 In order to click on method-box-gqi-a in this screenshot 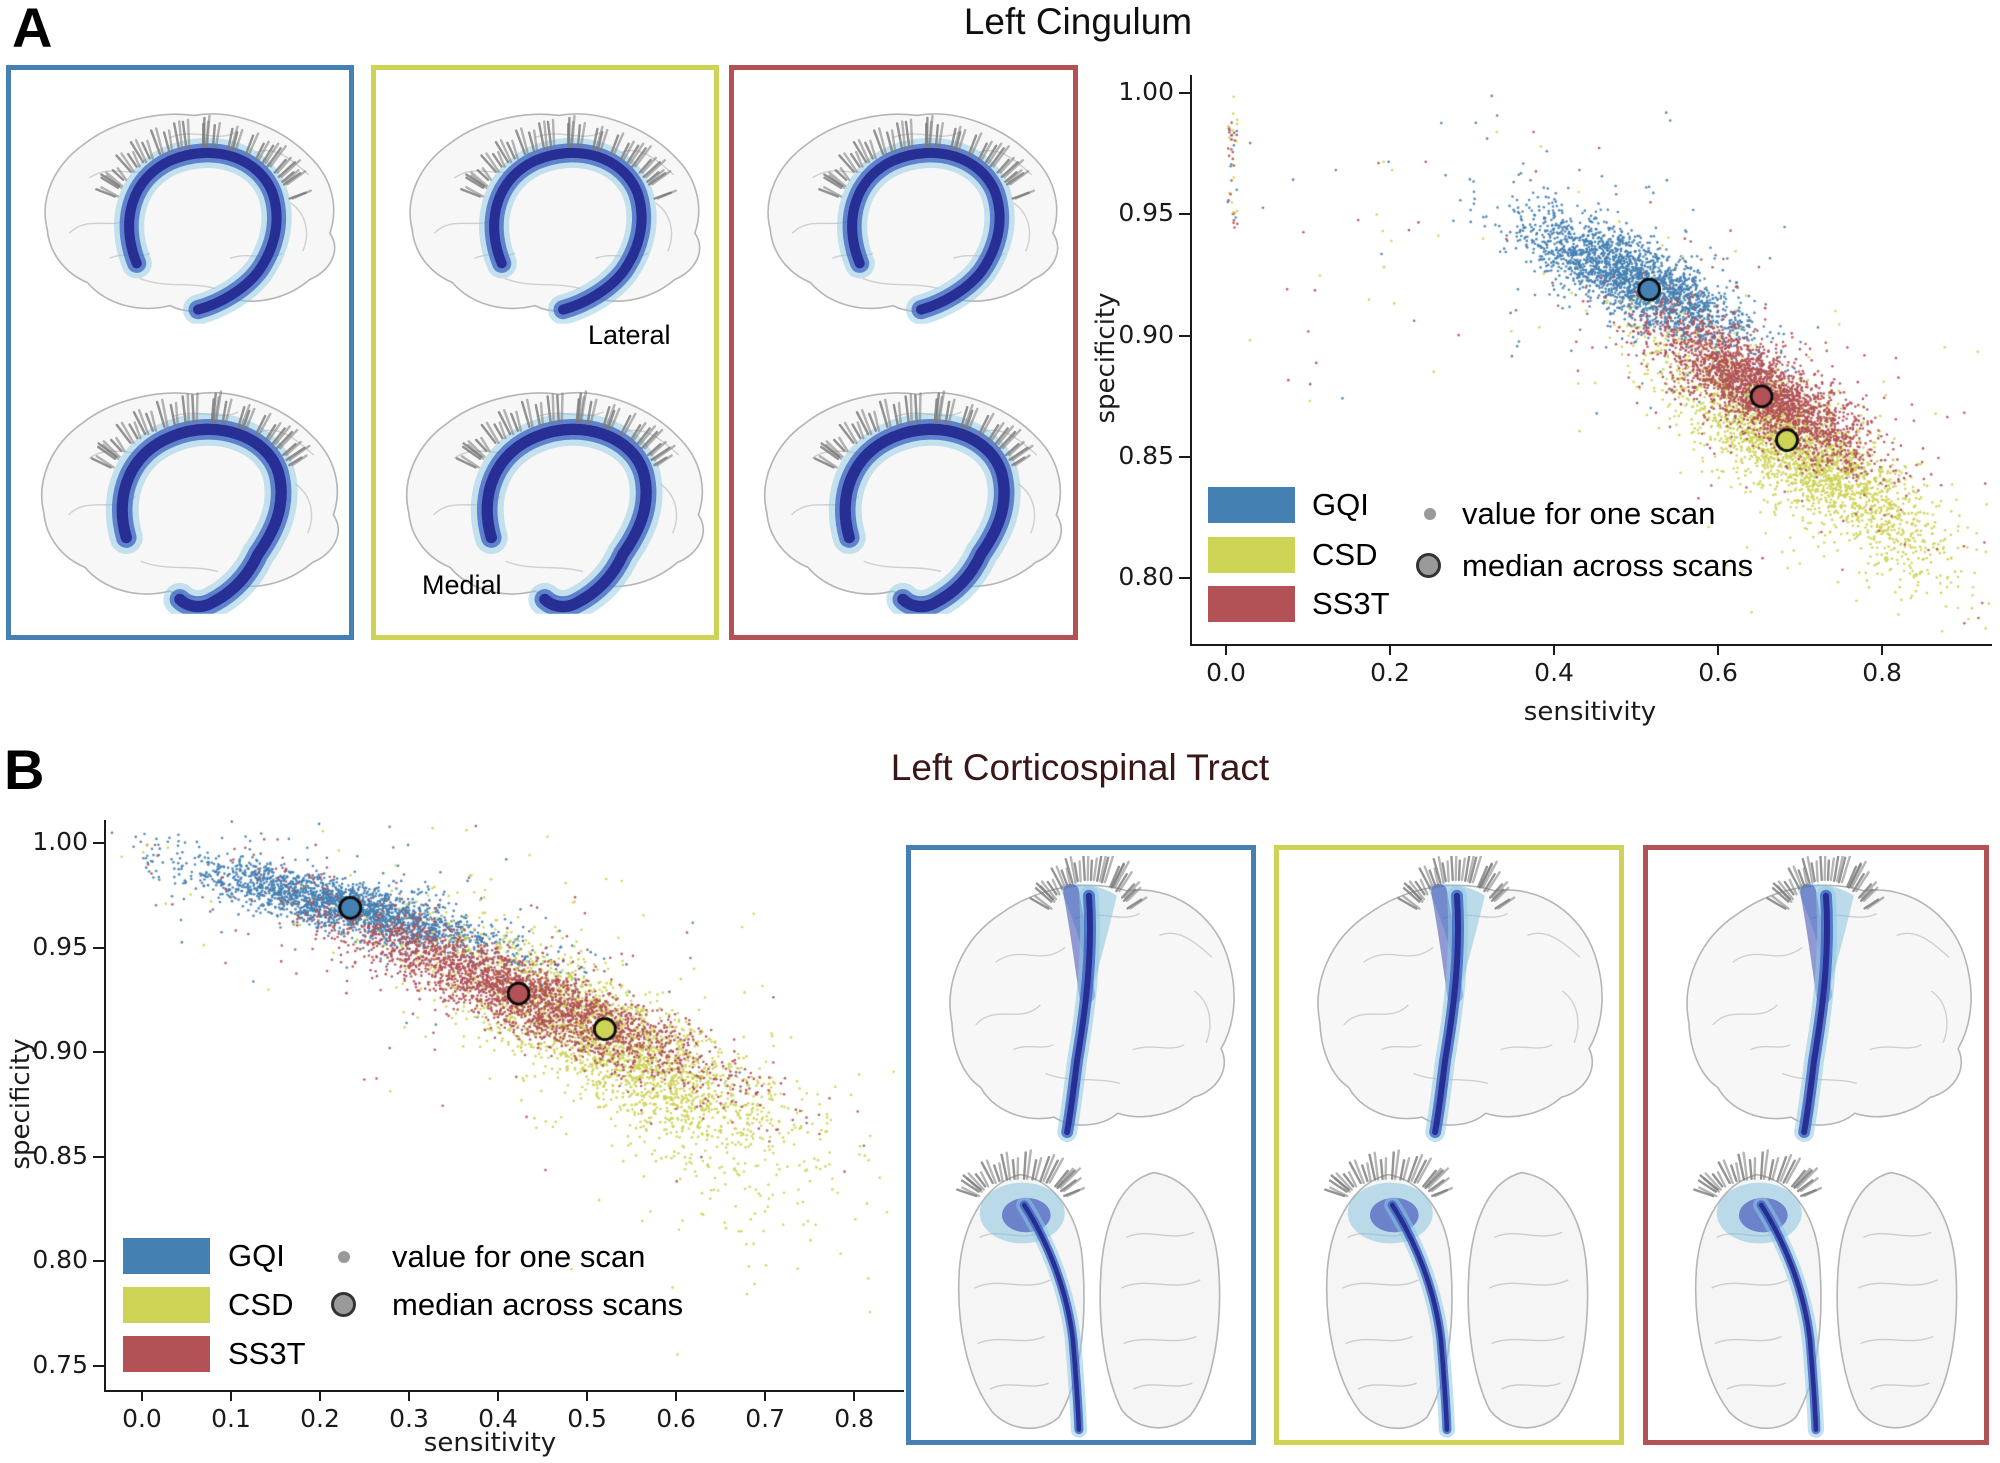, I will do `click(180, 352)`.